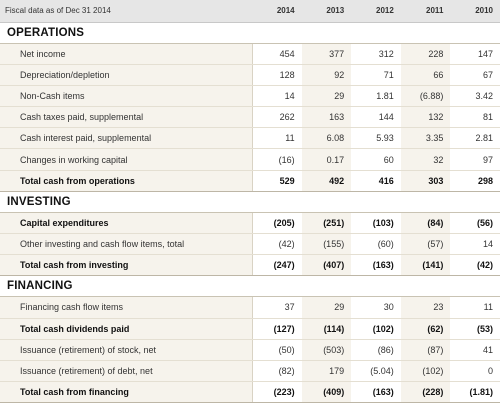  What do you see at coordinates (326, 53) in the screenshot?
I see `value-cell: 377` at bounding box center [326, 53].